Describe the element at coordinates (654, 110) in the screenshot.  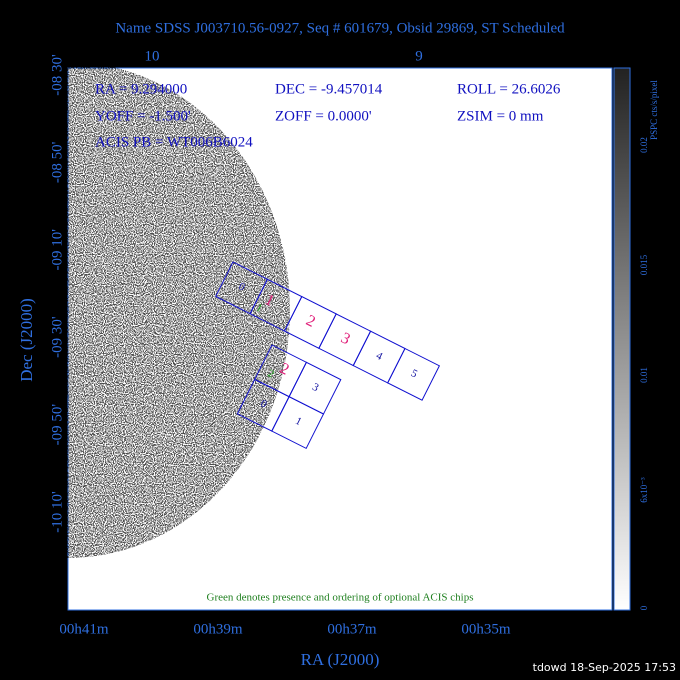
I see `colorbar-unit: PSPC cts/s/pixel` at that location.